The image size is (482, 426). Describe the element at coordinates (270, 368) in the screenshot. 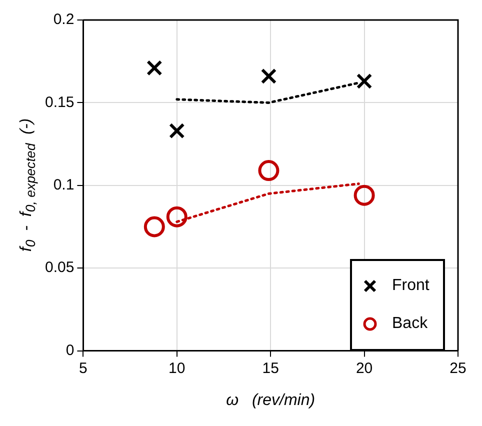

I see `x-tick-label: 15` at that location.